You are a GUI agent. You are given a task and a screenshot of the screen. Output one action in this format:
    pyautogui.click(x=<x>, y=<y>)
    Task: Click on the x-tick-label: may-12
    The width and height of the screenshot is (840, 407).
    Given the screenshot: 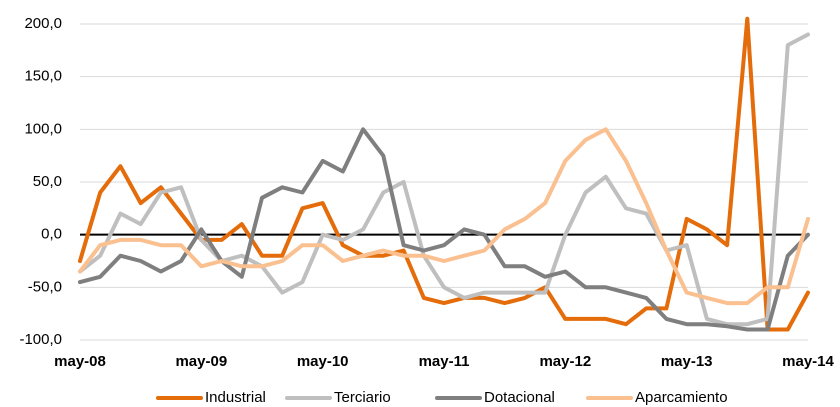 What is the action you would take?
    pyautogui.click(x=565, y=361)
    